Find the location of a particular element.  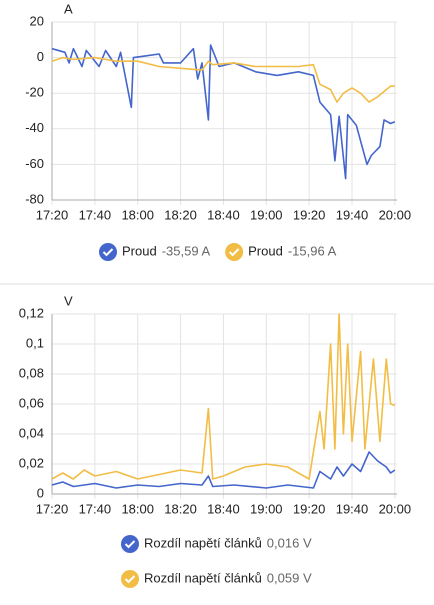

legend: Proud -35,59 A Proud -15,96 A is located at coordinates (218, 252).